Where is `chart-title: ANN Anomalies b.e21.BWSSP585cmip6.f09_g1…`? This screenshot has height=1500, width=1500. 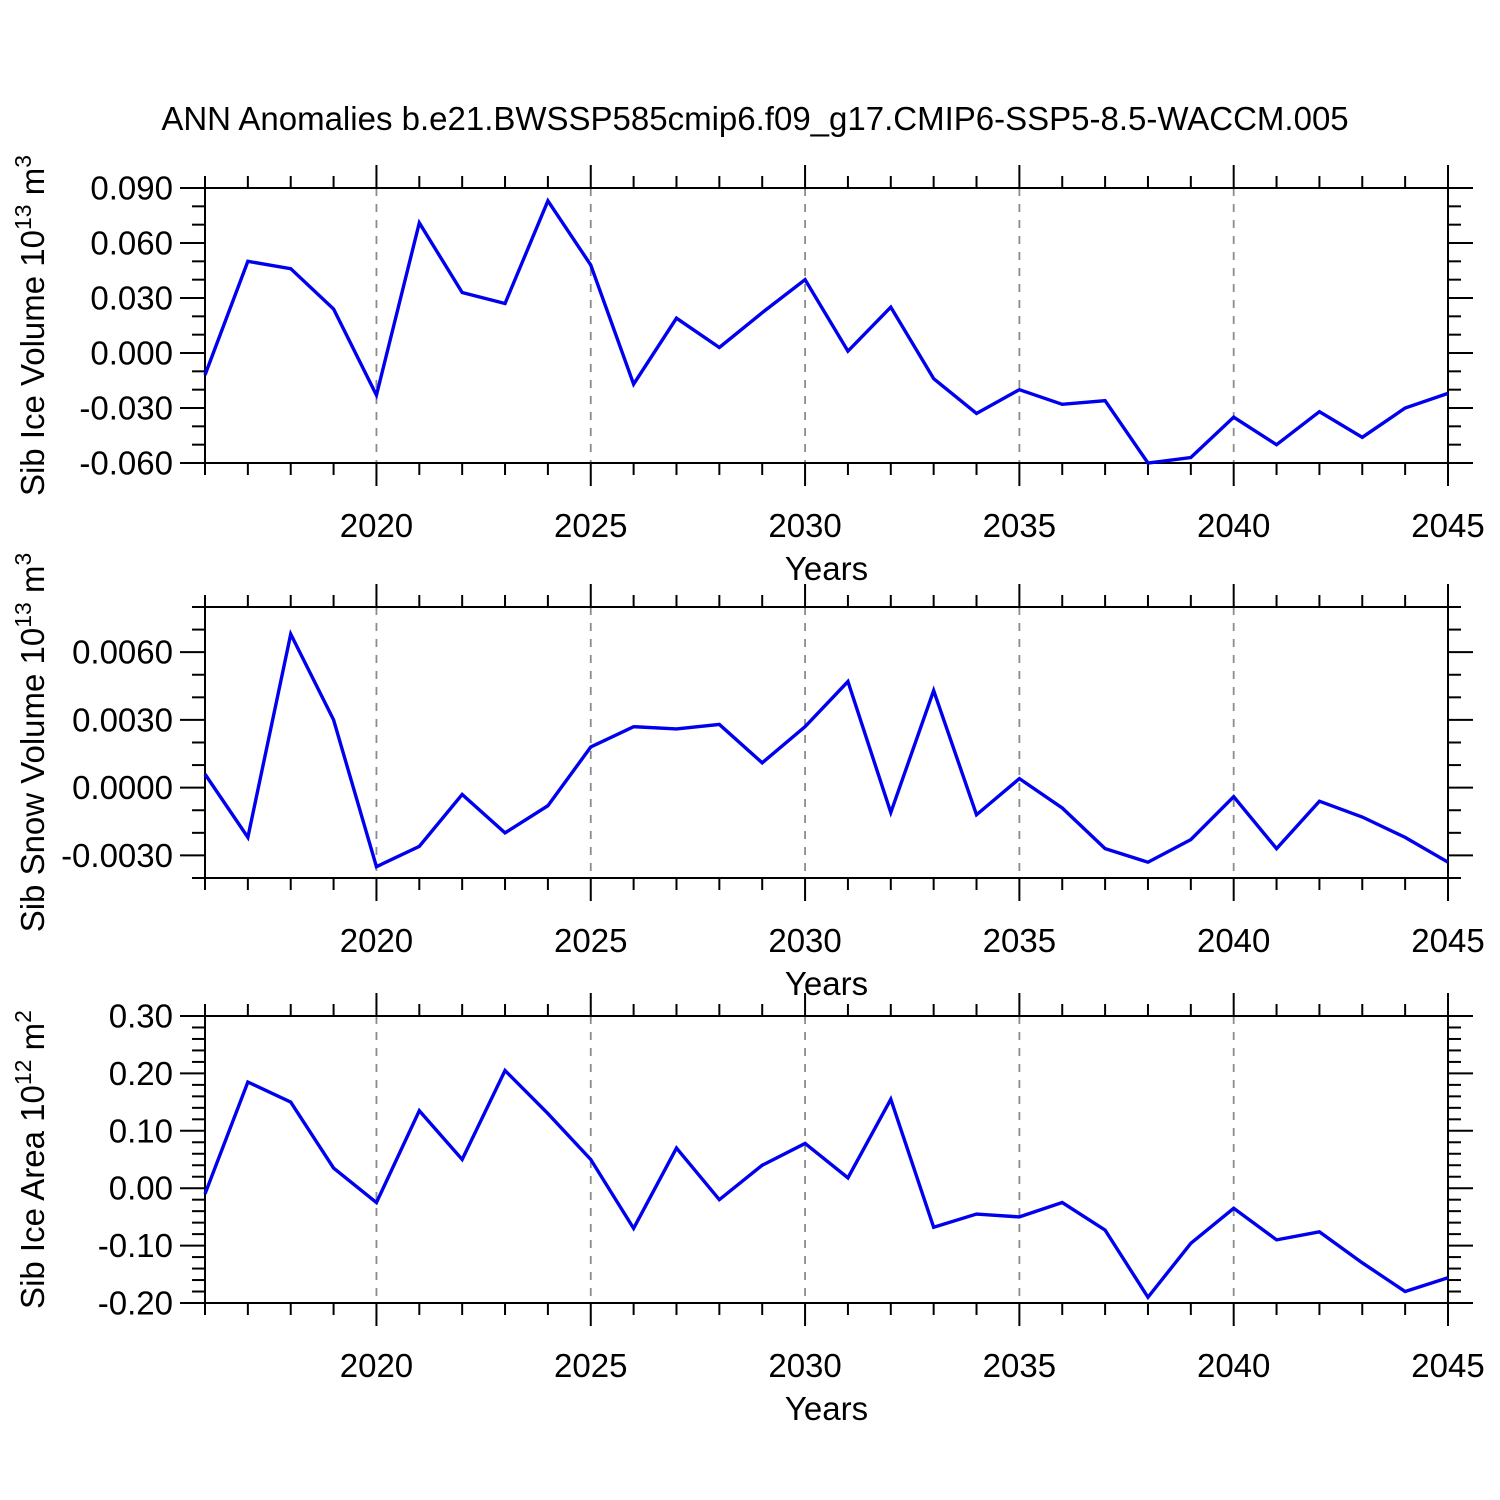 chart-title: ANN Anomalies b.e21.BWSSP585cmip6.f09_g1… is located at coordinates (755, 118).